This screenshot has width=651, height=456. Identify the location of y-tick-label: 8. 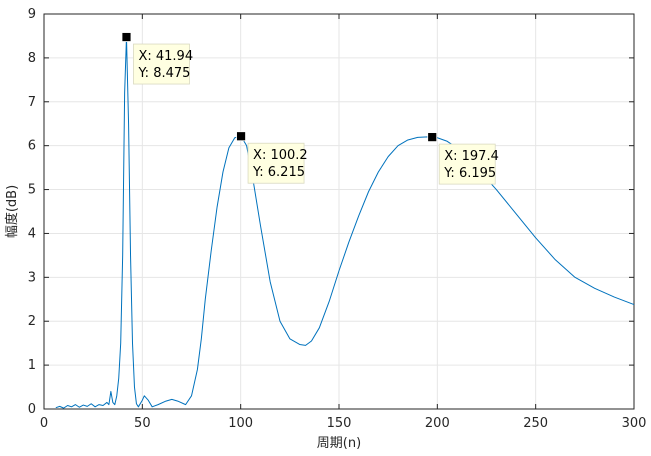
(32, 58).